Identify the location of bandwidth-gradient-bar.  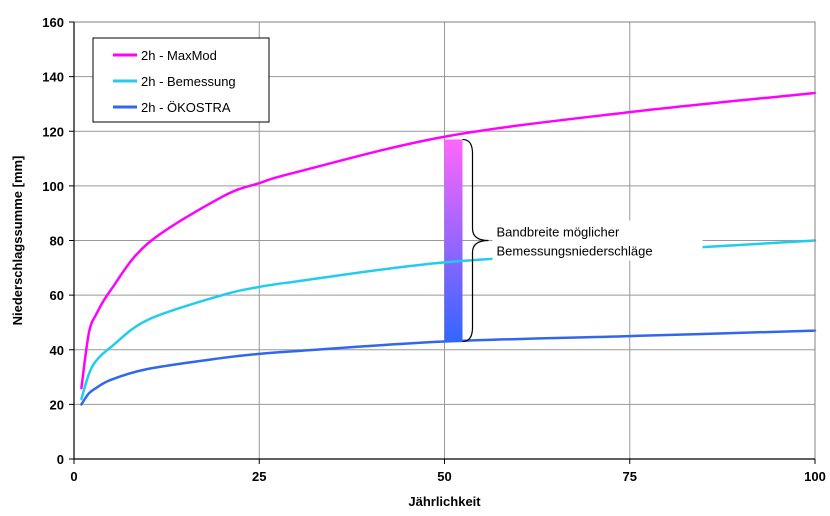
(453, 240).